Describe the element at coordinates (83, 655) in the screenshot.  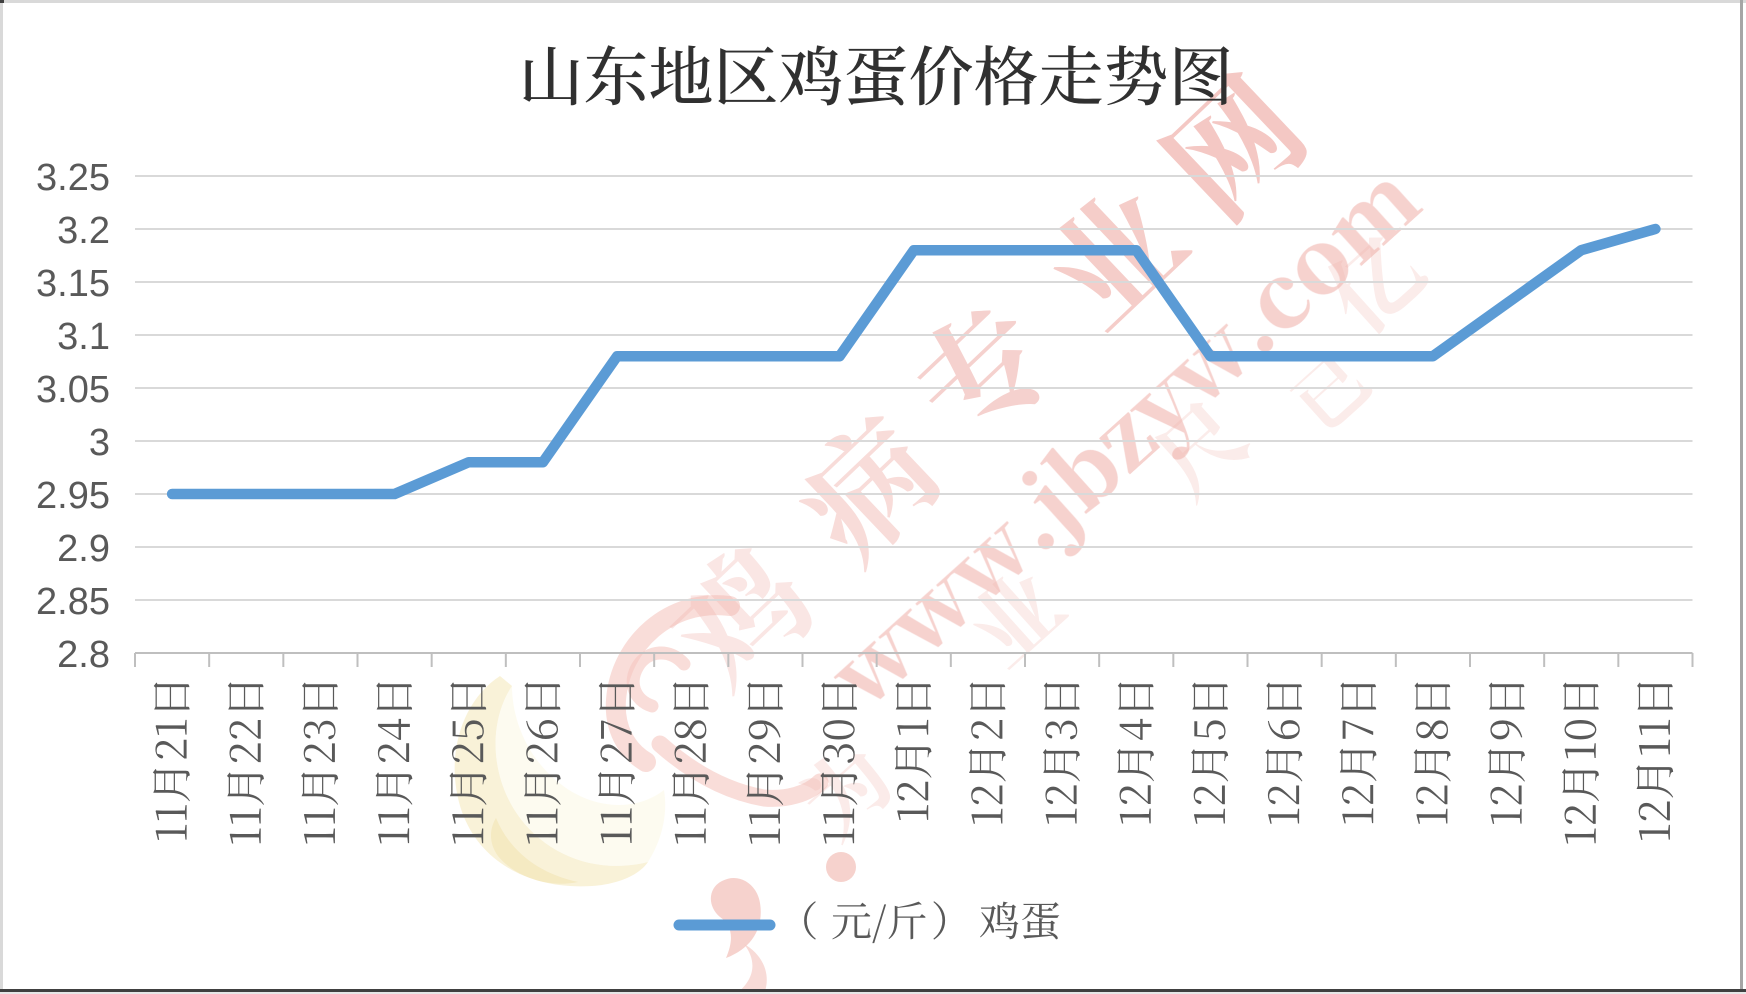
I see `svg-text: 2.8` at that location.